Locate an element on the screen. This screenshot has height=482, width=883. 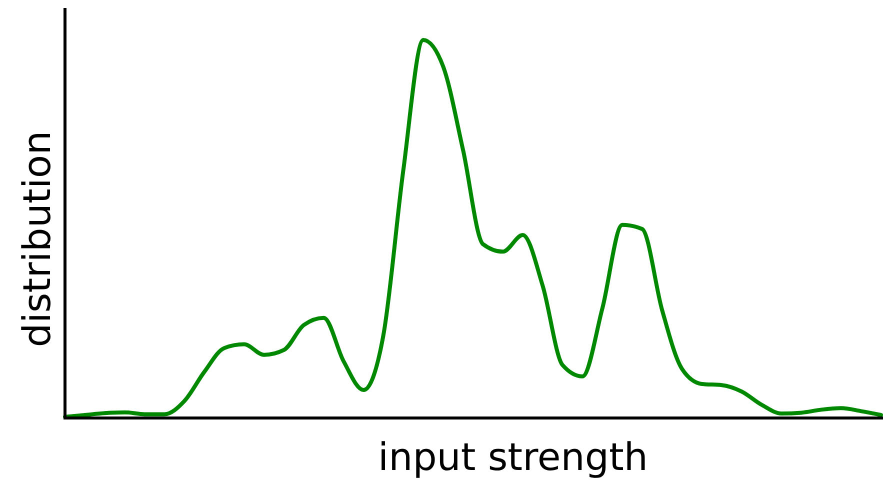
y-axis-title: distribution is located at coordinates (37, 239).